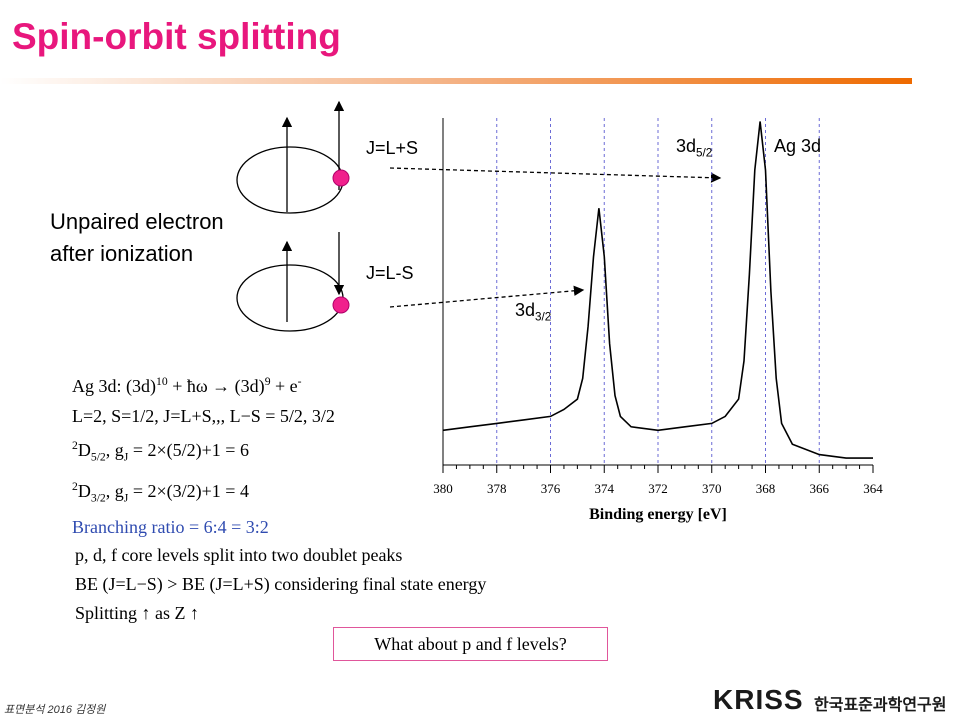 Image resolution: width=960 pixels, height=720 pixels. I want to click on note-line: after ionization, so click(122, 253).